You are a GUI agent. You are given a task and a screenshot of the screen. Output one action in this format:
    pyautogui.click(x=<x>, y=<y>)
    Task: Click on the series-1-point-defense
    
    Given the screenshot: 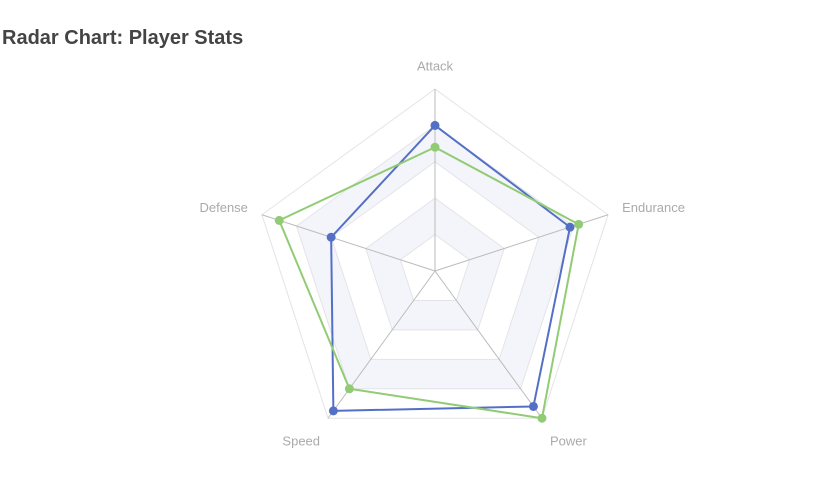 What is the action you would take?
    pyautogui.click(x=331, y=237)
    